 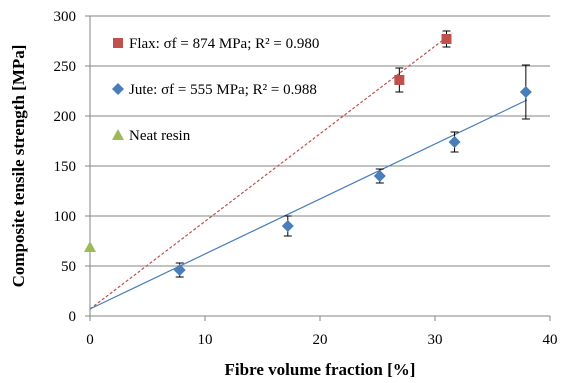 What do you see at coordinates (320, 369) in the screenshot?
I see `x-axis-title: Fibre volume fraction [%]` at bounding box center [320, 369].